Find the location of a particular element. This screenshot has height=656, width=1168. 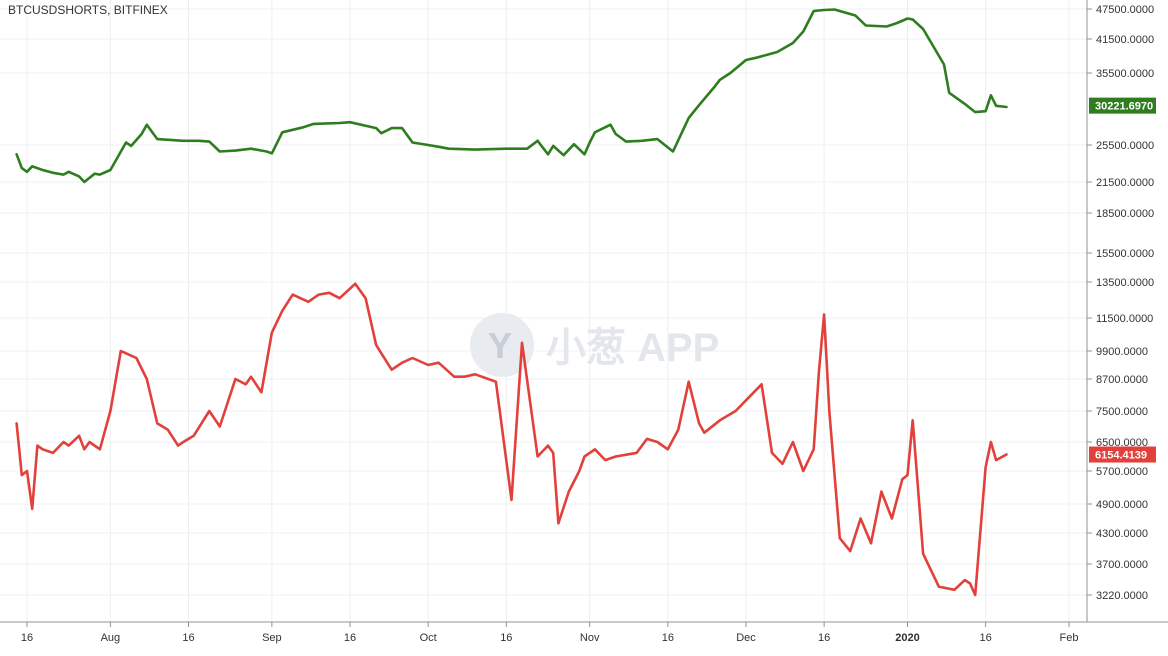

y-tick-label: 11500.0000 is located at coordinates (1124, 319).